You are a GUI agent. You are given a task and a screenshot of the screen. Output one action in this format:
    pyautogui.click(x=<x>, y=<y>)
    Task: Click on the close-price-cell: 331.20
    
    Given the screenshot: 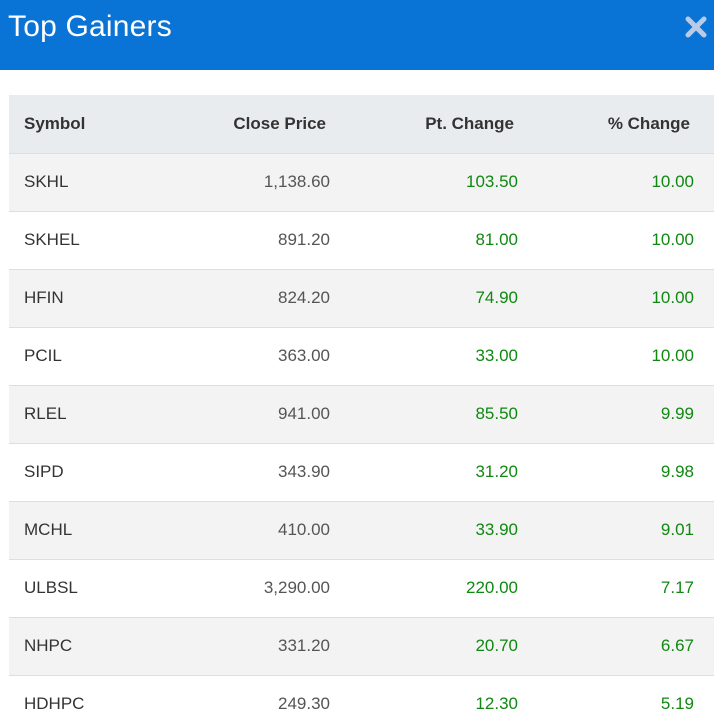 What is the action you would take?
    pyautogui.click(x=249, y=646)
    